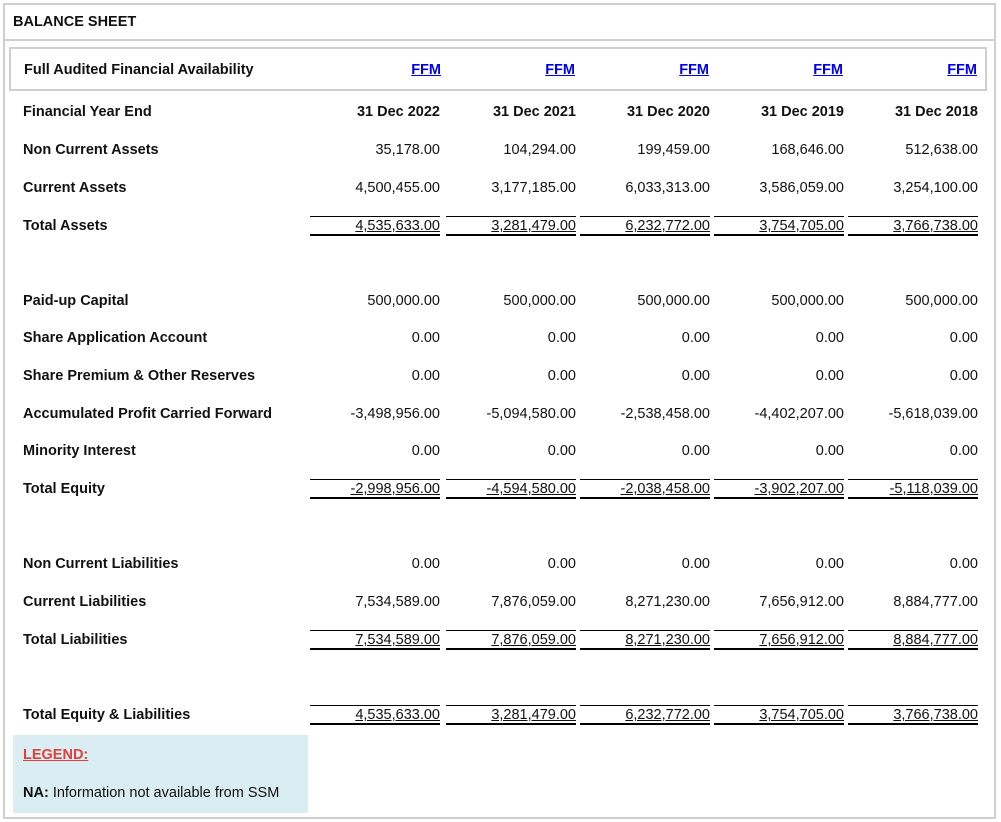 The height and width of the screenshot is (822, 1001). What do you see at coordinates (76, 301) in the screenshot?
I see `row-label: Paid-up Capital` at bounding box center [76, 301].